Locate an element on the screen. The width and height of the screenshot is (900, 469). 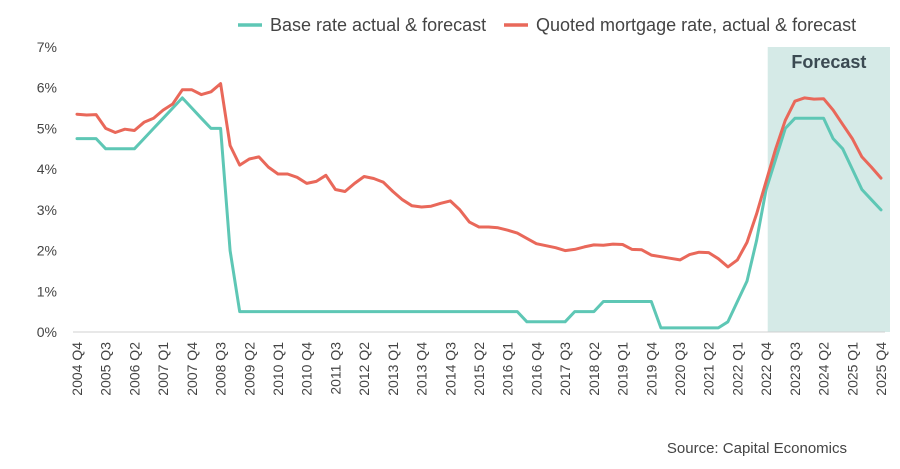
x-tick-label: 2009 Q2 is located at coordinates (249, 369).